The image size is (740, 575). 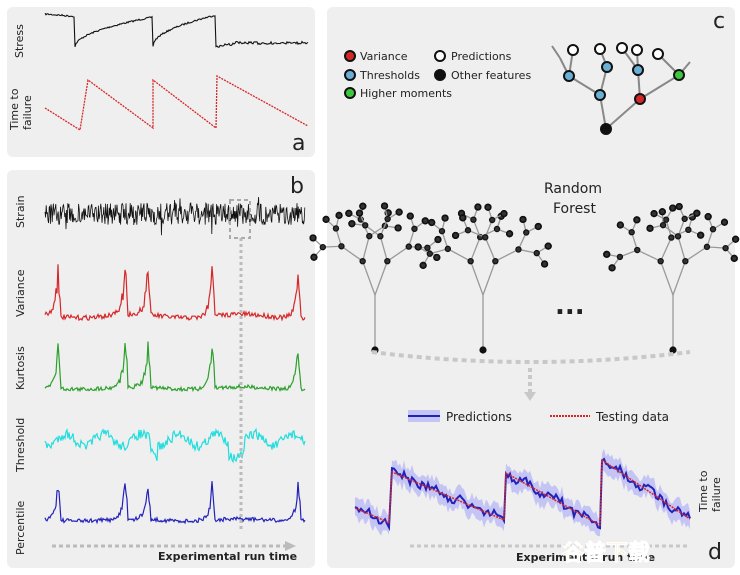 What do you see at coordinates (350, 56) in the screenshot?
I see `legend-variance-marker` at bounding box center [350, 56].